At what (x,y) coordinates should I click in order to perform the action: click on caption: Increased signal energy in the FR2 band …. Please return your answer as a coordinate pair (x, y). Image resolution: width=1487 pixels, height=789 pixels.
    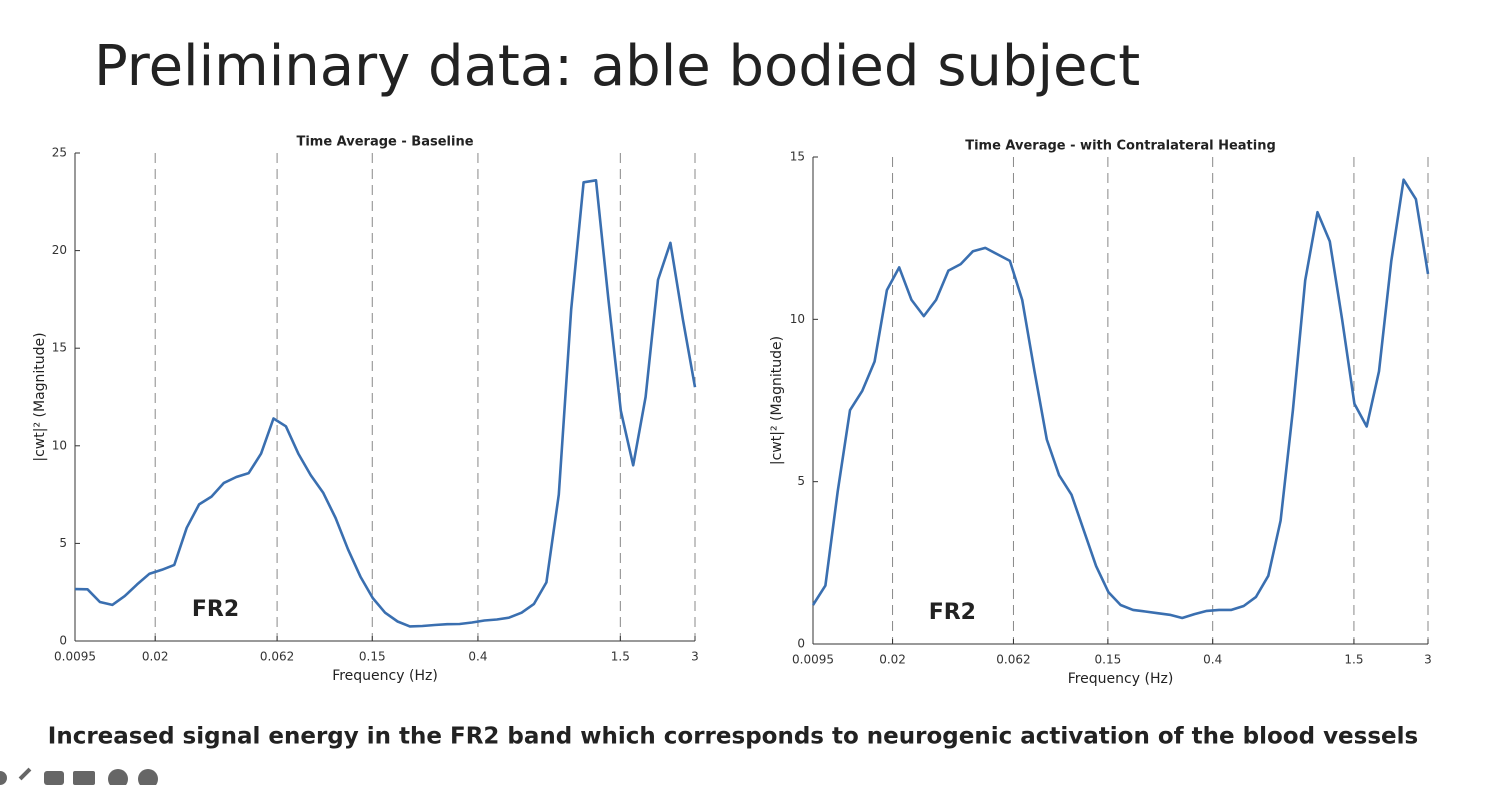
    Looking at the image, I should click on (733, 737).